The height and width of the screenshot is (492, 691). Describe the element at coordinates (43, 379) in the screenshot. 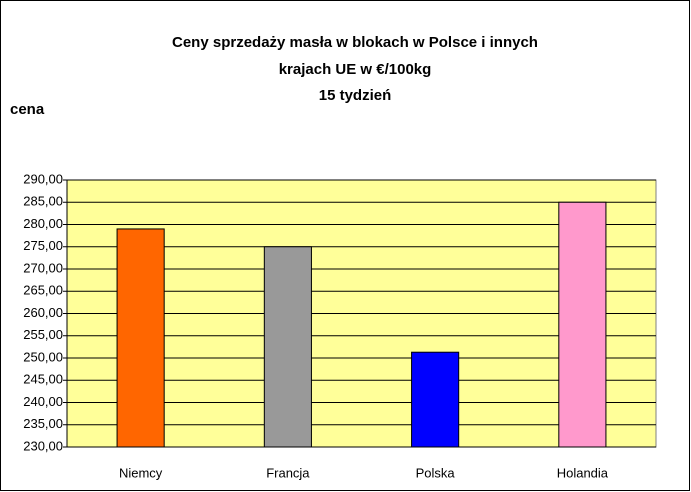

I see `y-tick-label: 245,00` at that location.